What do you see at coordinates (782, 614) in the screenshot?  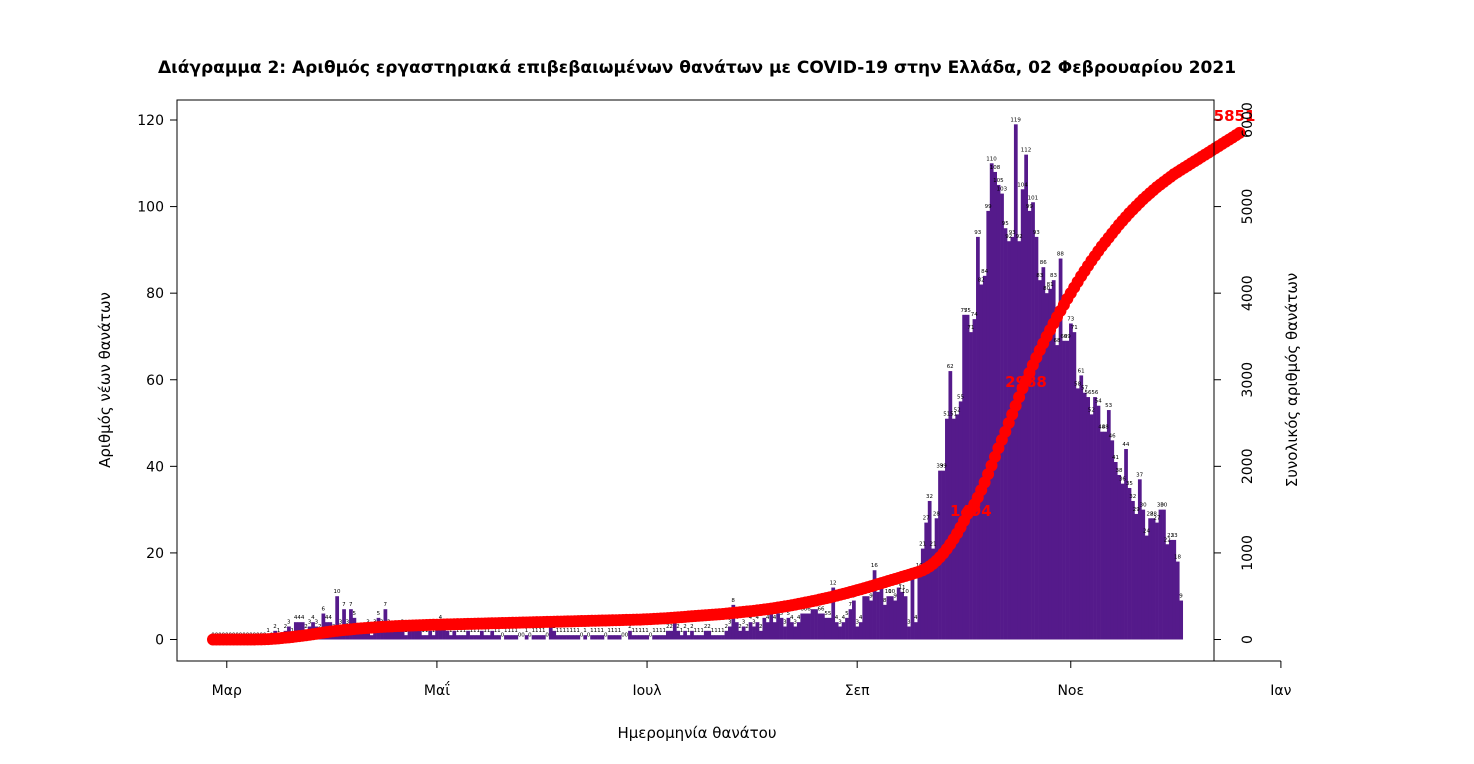 I see `bar-value-label: 5` at bounding box center [782, 614].